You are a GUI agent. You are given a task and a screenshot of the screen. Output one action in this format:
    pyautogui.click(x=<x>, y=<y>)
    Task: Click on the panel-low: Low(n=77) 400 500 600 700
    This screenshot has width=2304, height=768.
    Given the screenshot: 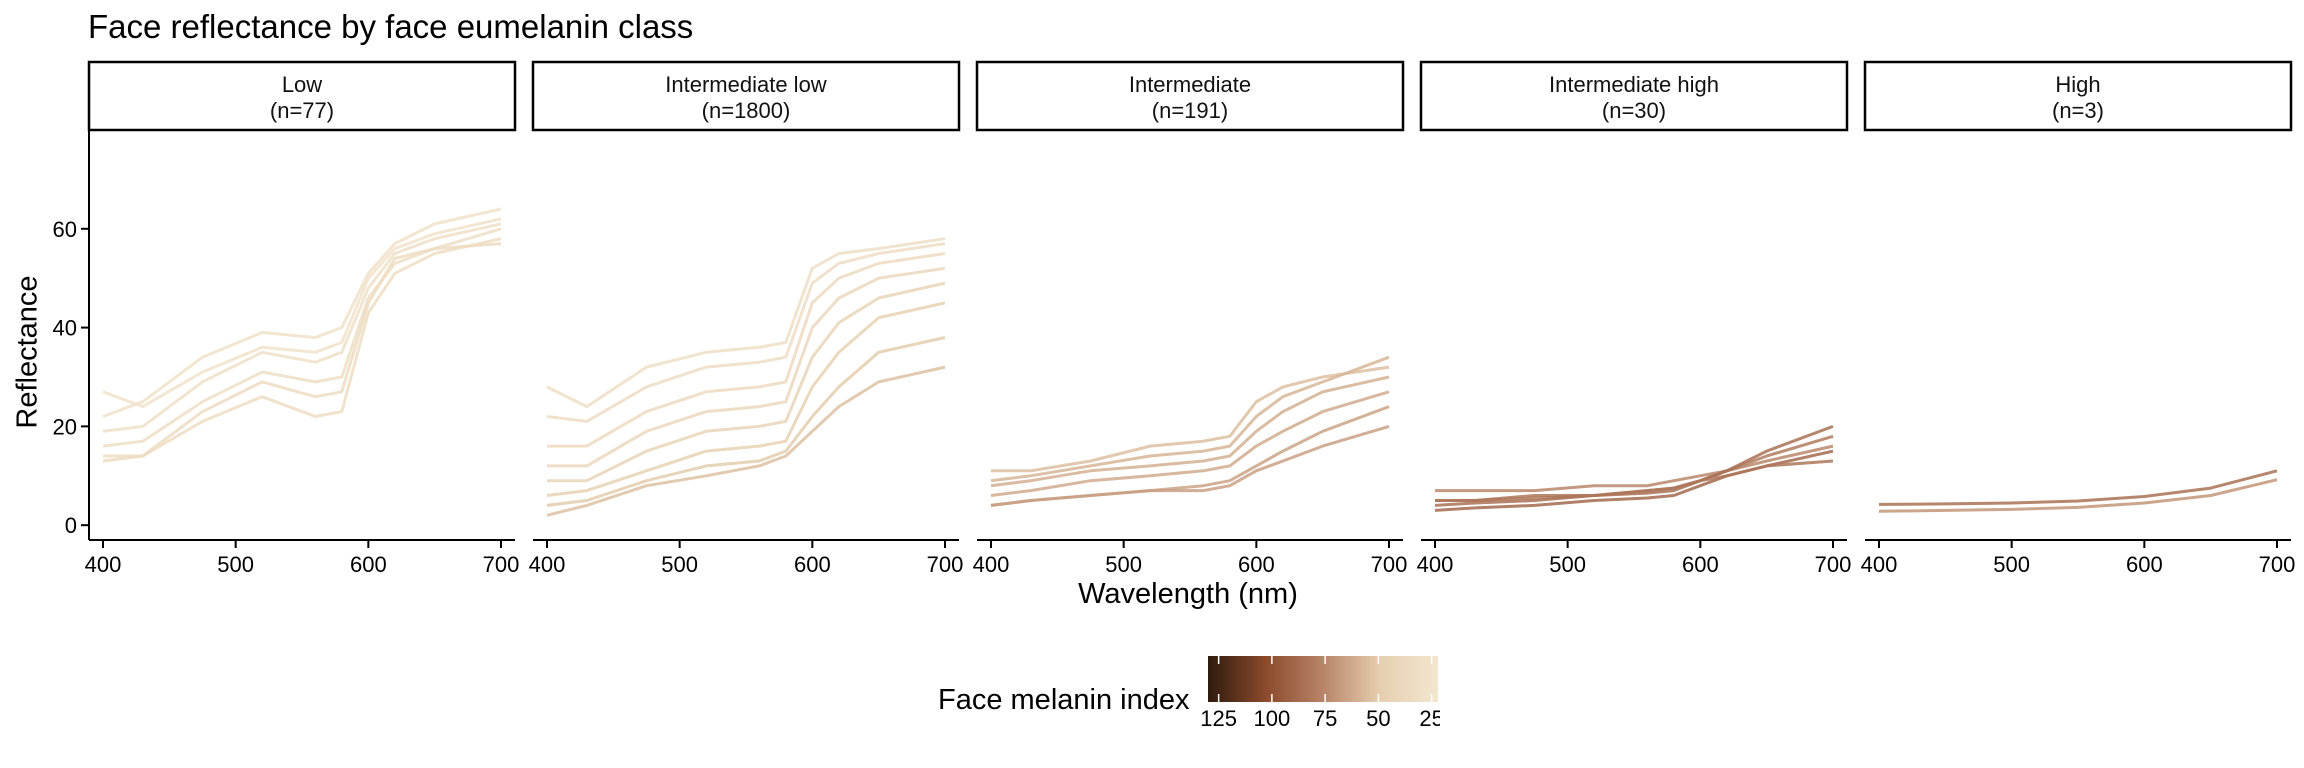 What is the action you would take?
    pyautogui.click(x=302, y=318)
    